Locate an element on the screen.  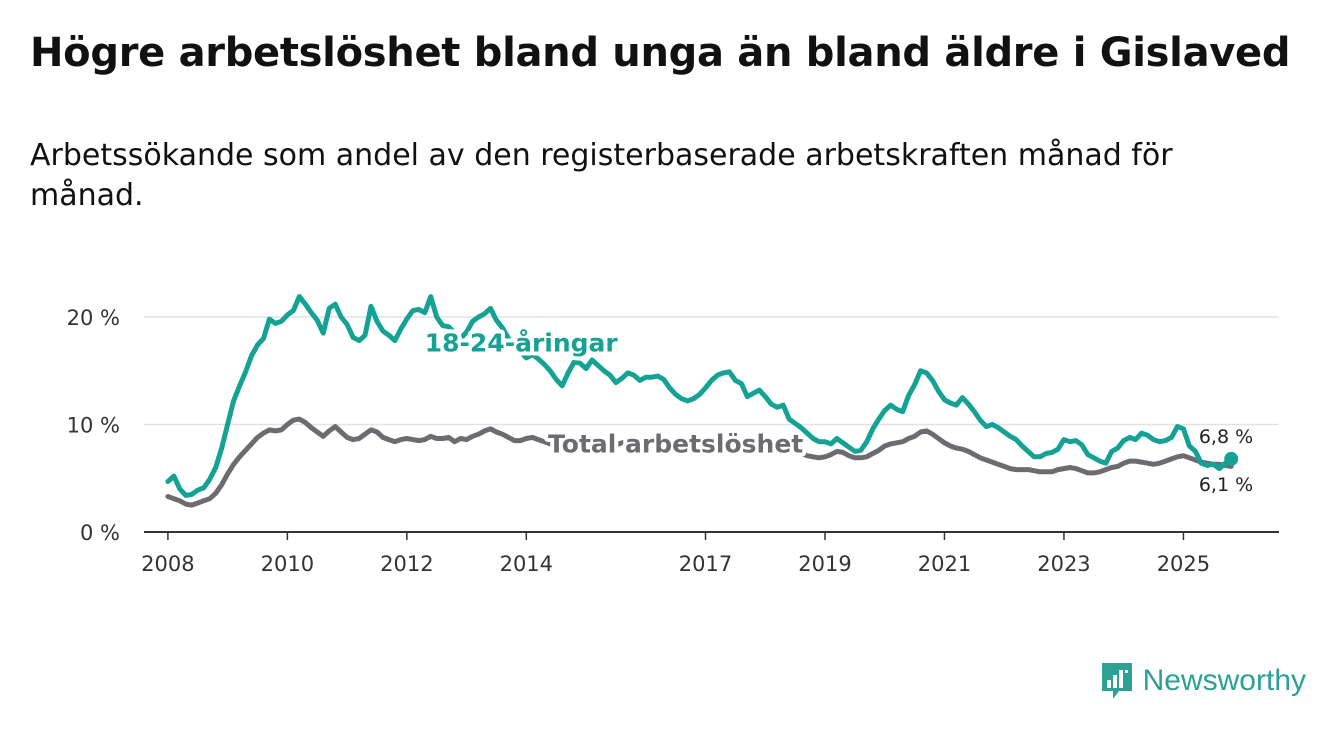
brand-logo: Newsworthy is located at coordinates (1202, 681).